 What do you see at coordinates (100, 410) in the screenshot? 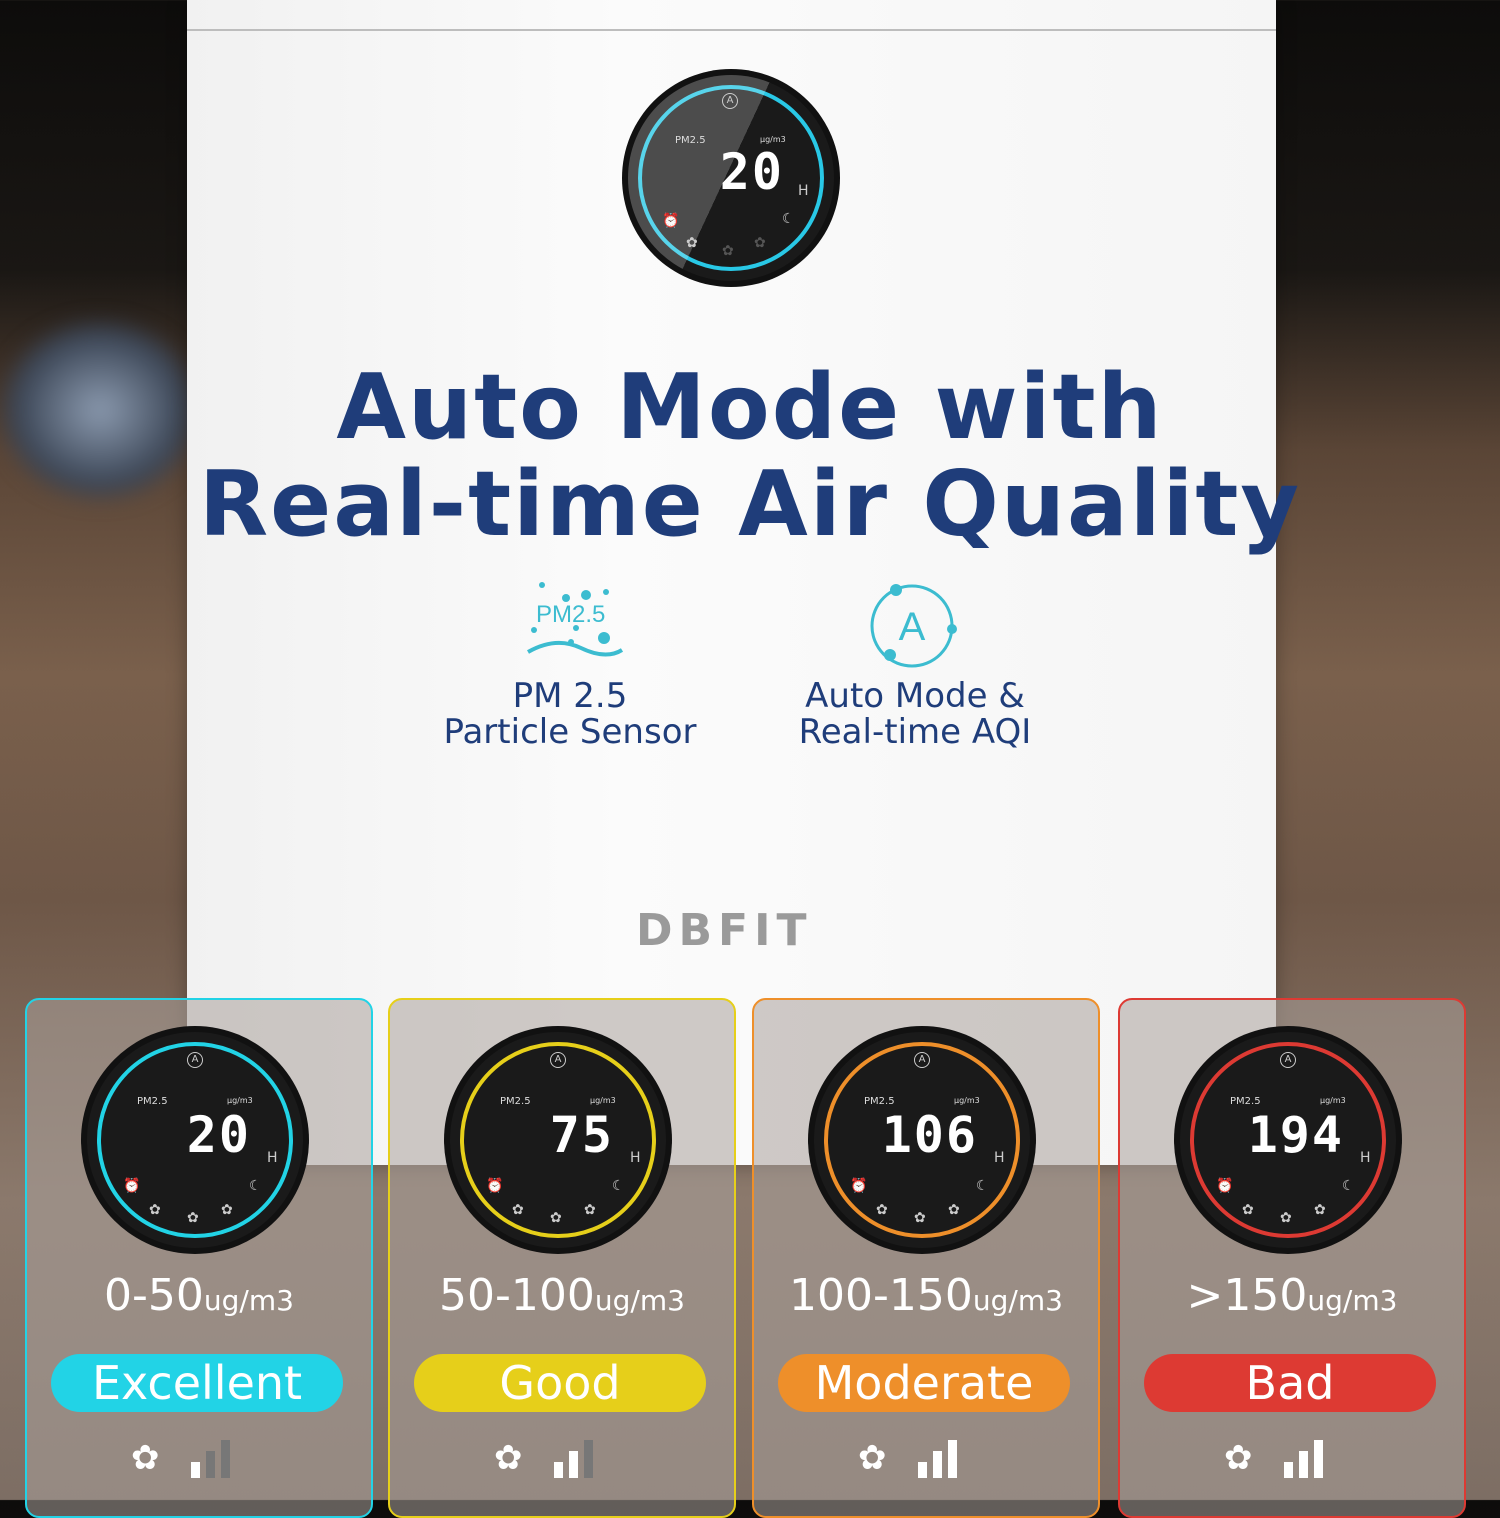
I see `background-blur` at bounding box center [100, 410].